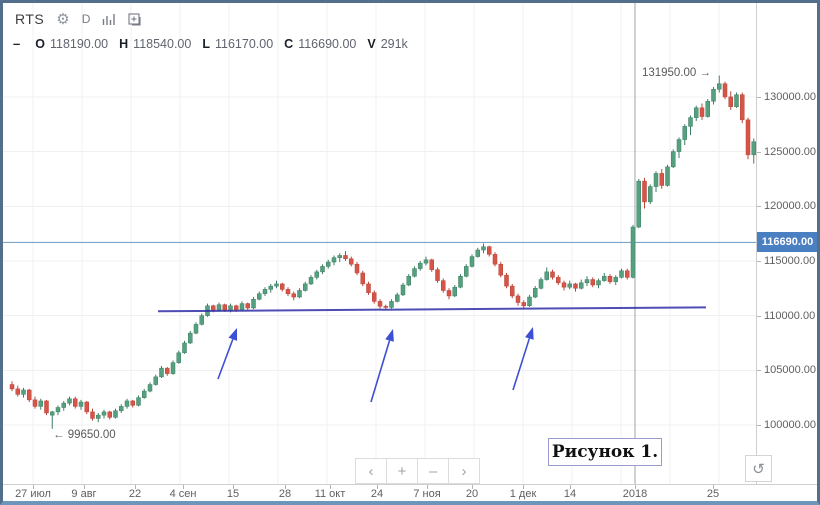 This screenshot has height=505, width=820. Describe the element at coordinates (472, 494) in the screenshot. I see `time-tick-label: 20` at that location.